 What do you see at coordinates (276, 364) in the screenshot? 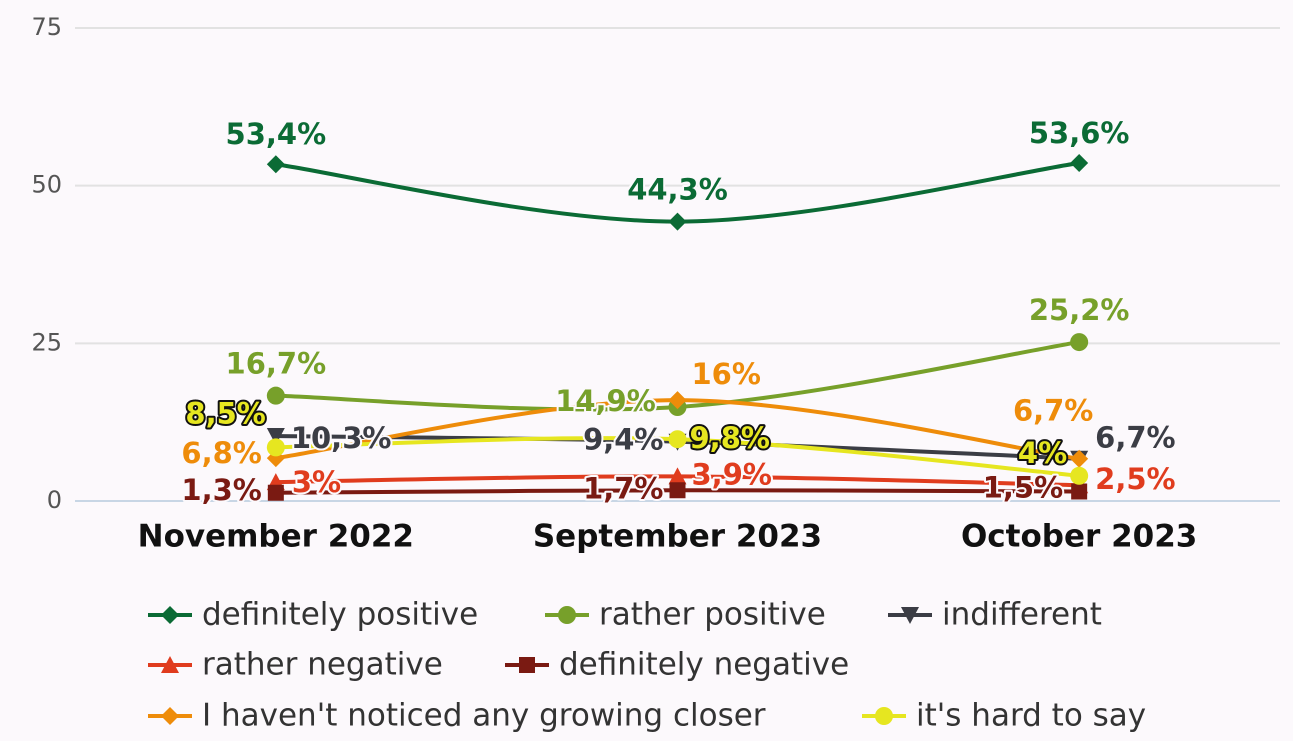
I see `data-label: 16,7%` at bounding box center [276, 364].